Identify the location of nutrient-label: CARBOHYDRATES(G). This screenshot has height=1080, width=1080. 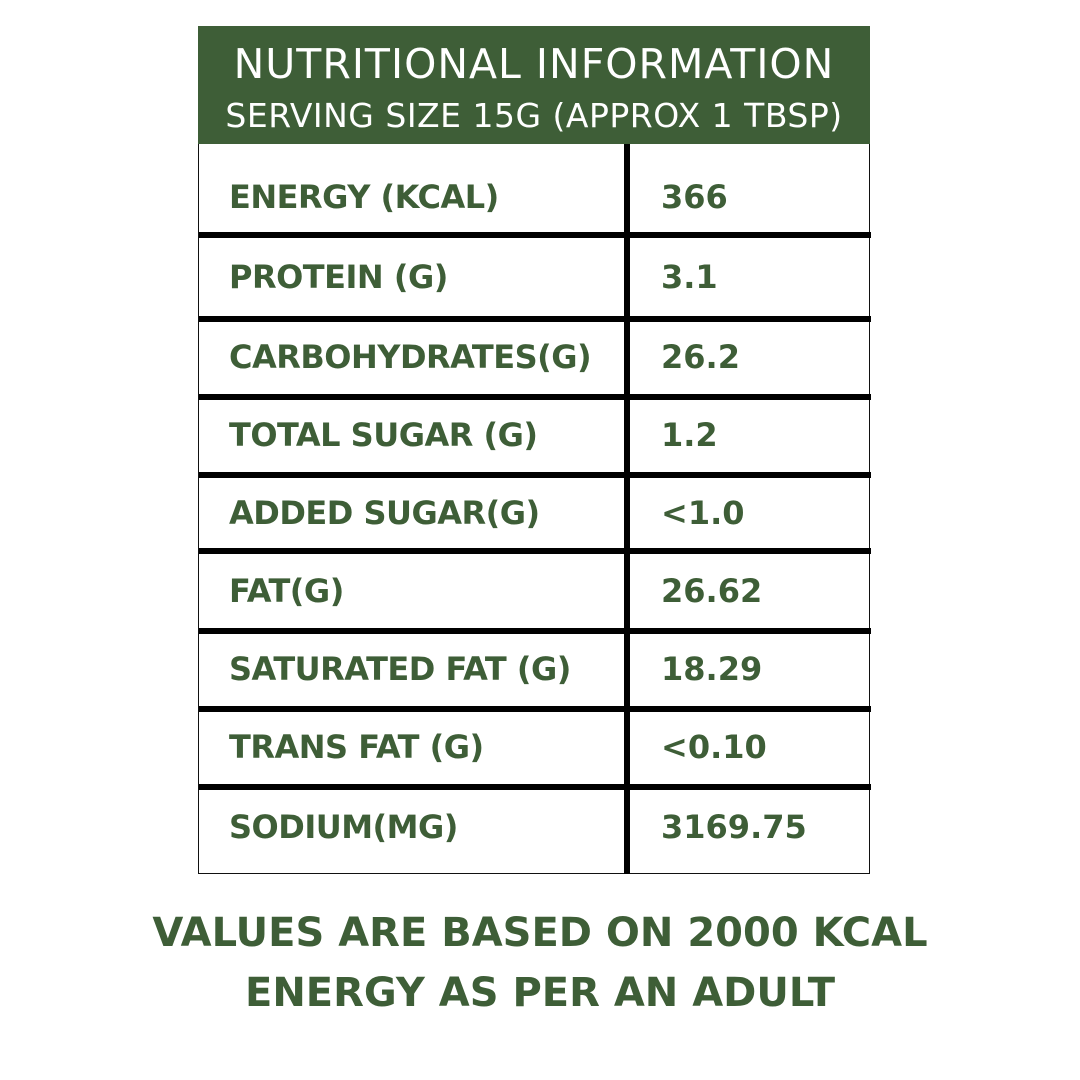
(410, 357).